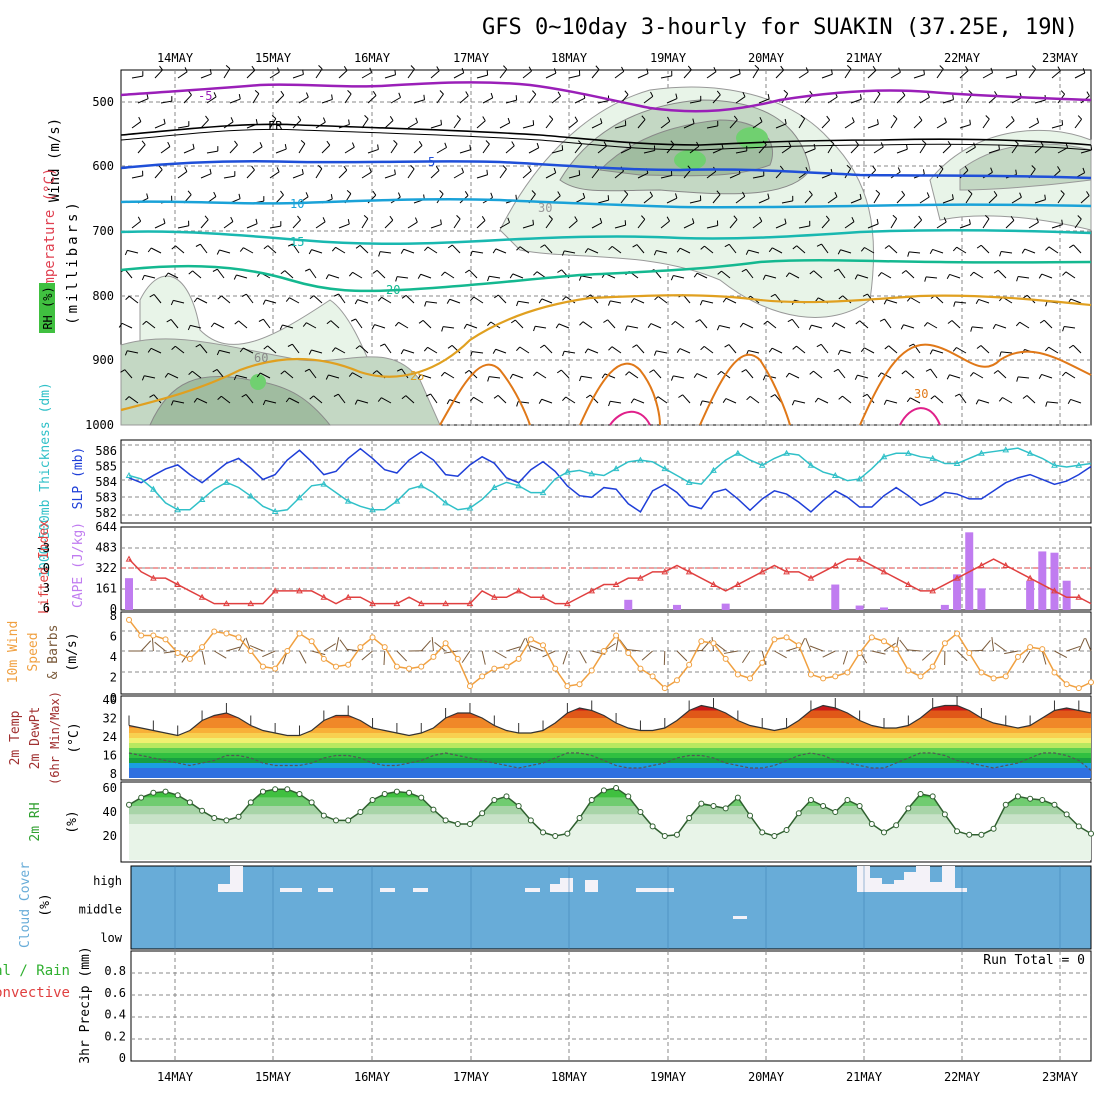 Image resolution: width=1100 pixels, height=1100 pixels. Describe the element at coordinates (55, 160) in the screenshot. I see `label-wind: Wind (m/s)` at that location.